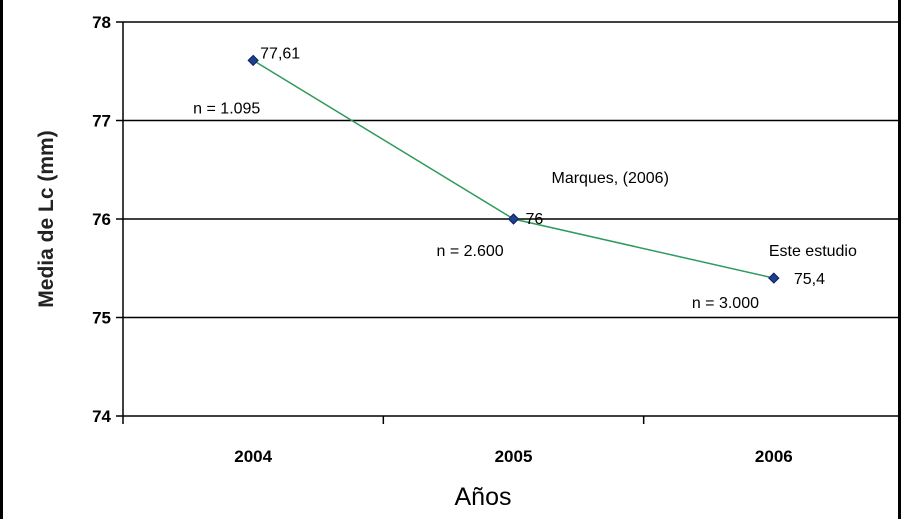 The width and height of the screenshot is (901, 519). I want to click on data-label: 76, so click(535, 219).